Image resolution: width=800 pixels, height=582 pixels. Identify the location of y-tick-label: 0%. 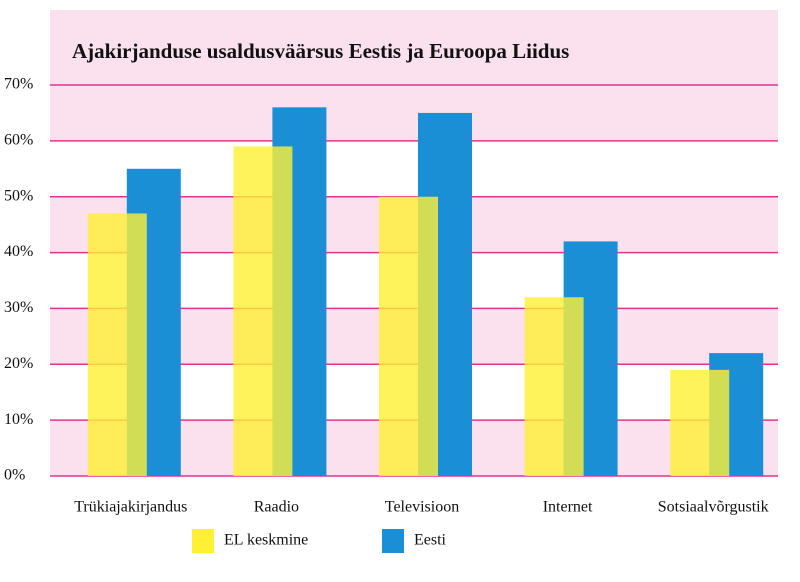
(14, 475).